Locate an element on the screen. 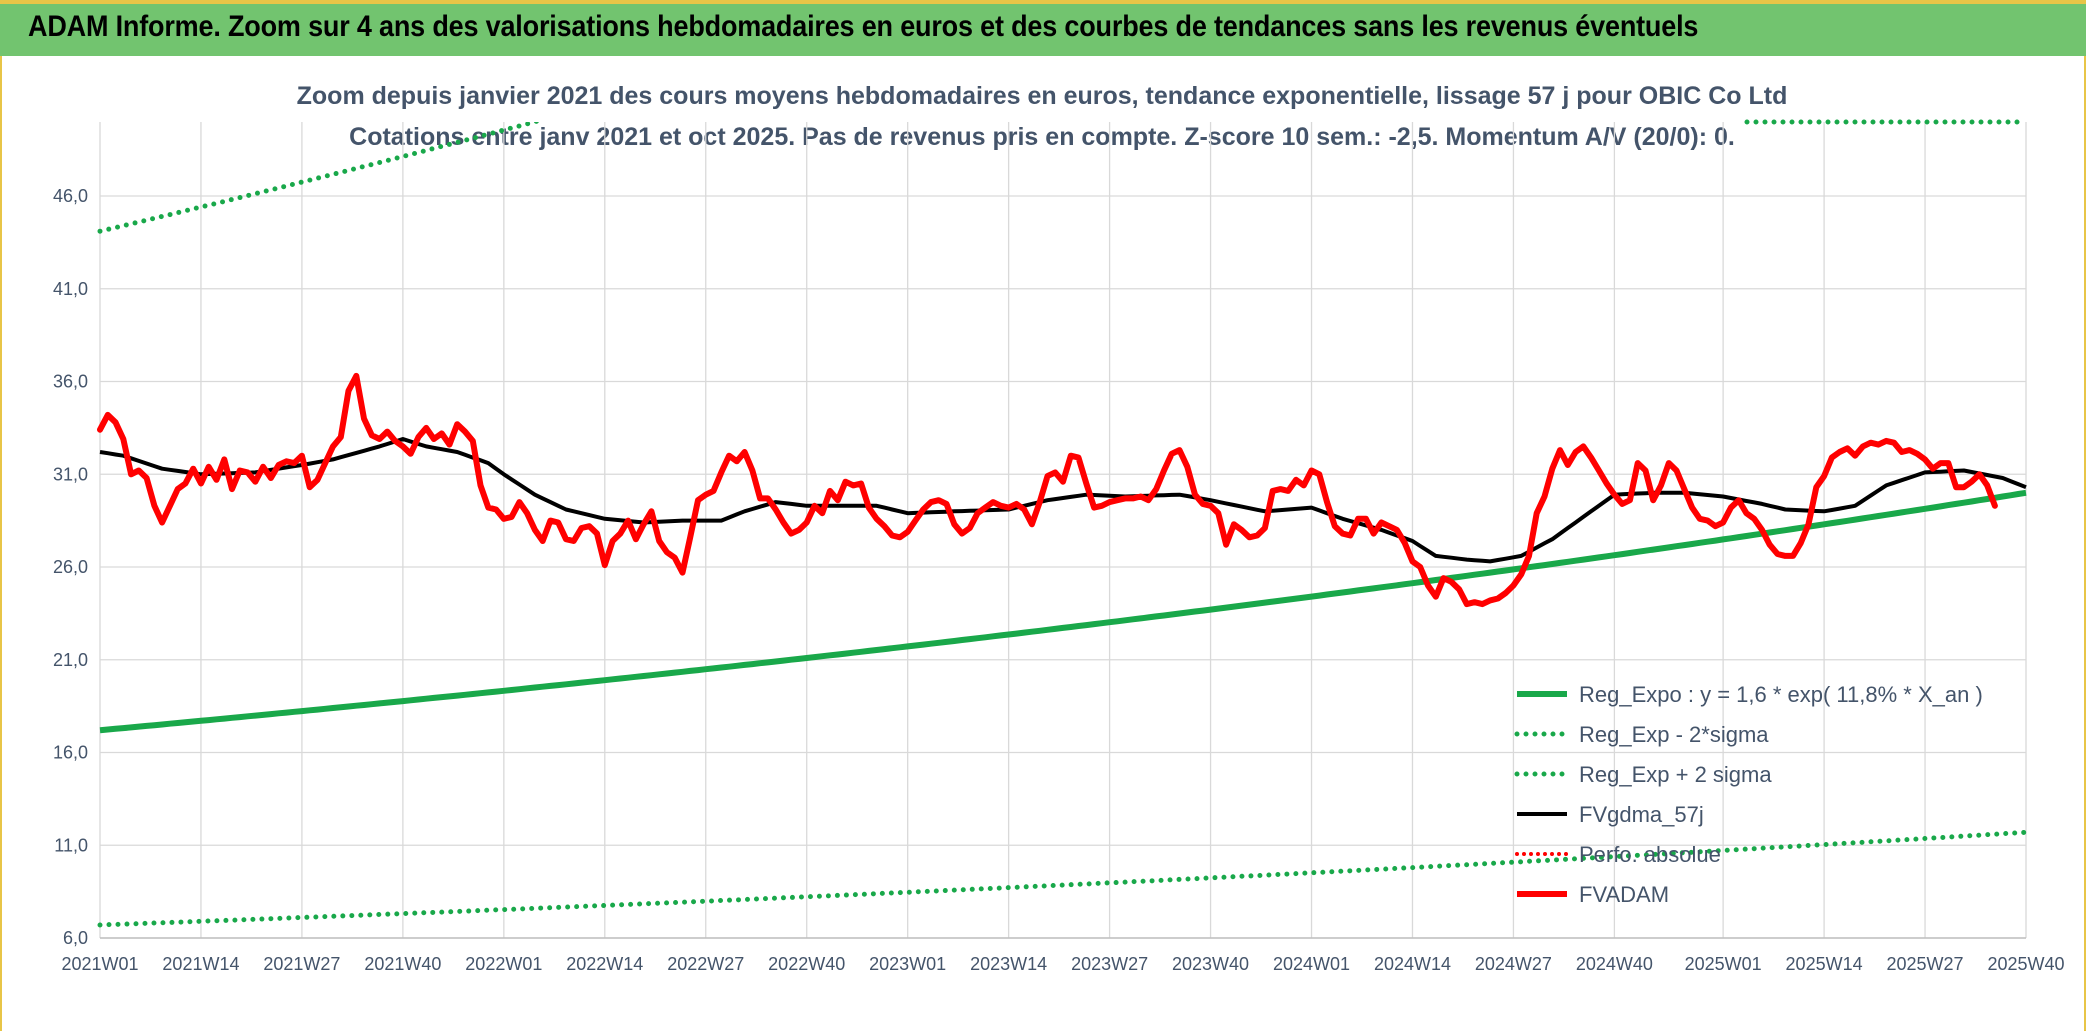 The image size is (2086, 1031). y-tick-label: 11,0 is located at coordinates (71, 845).